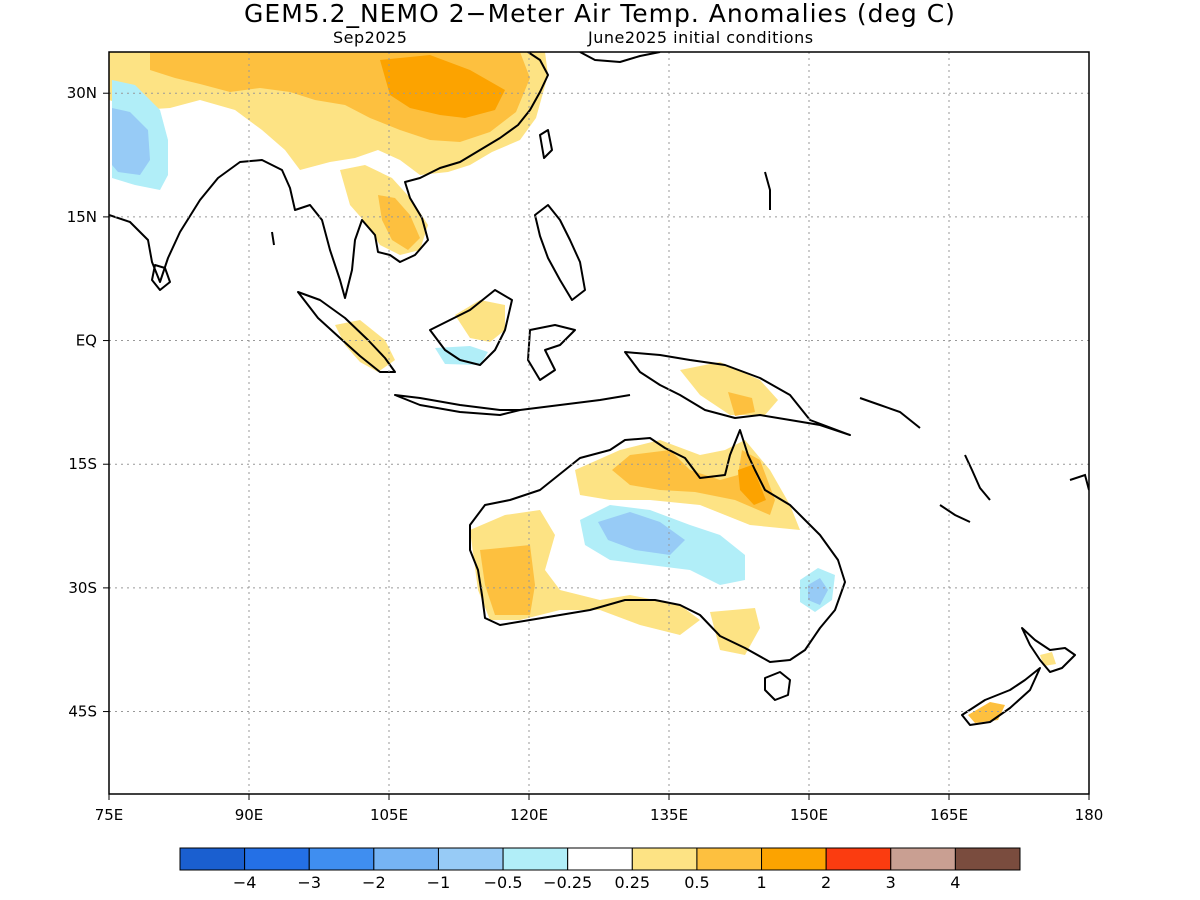  Describe the element at coordinates (669, 815) in the screenshot. I see `x-tick-label-4: 135E` at that location.